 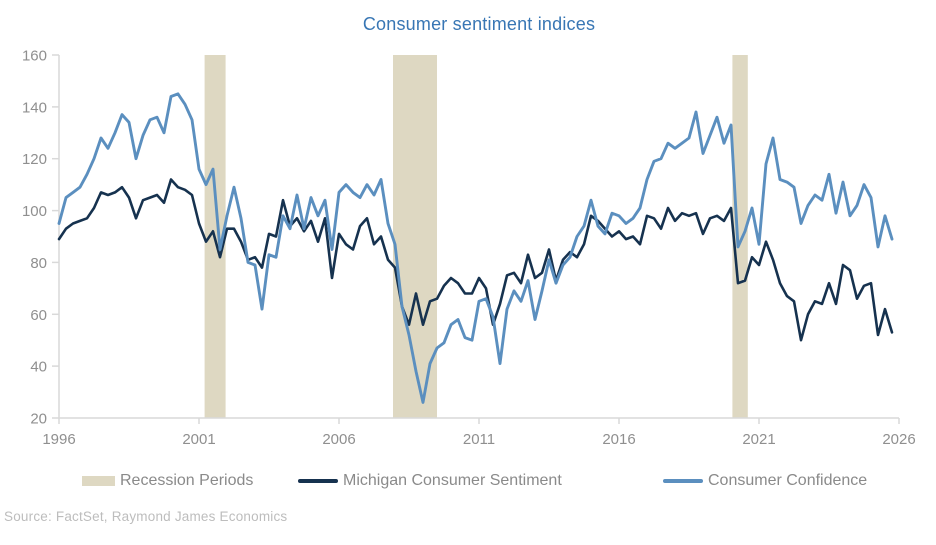 What do you see at coordinates (758, 439) in the screenshot?
I see `x-tick-label: 2021` at bounding box center [758, 439].